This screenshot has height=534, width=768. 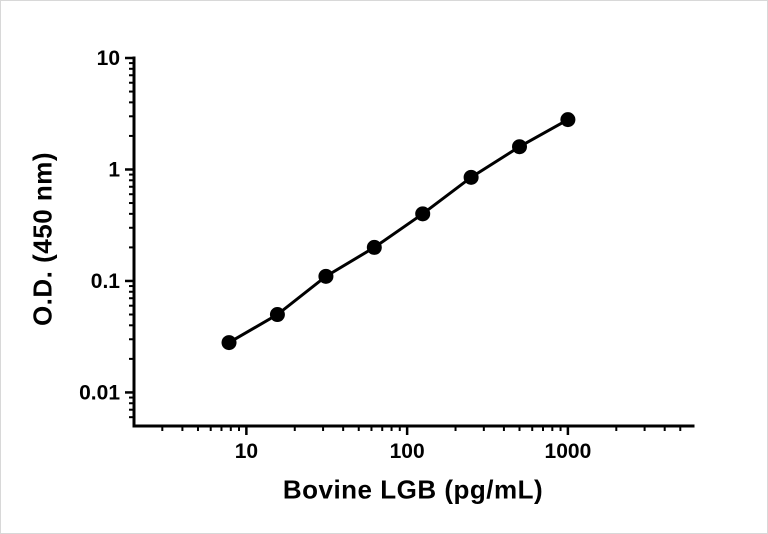 I want to click on y-tick-label: 0.1, so click(x=106, y=281).